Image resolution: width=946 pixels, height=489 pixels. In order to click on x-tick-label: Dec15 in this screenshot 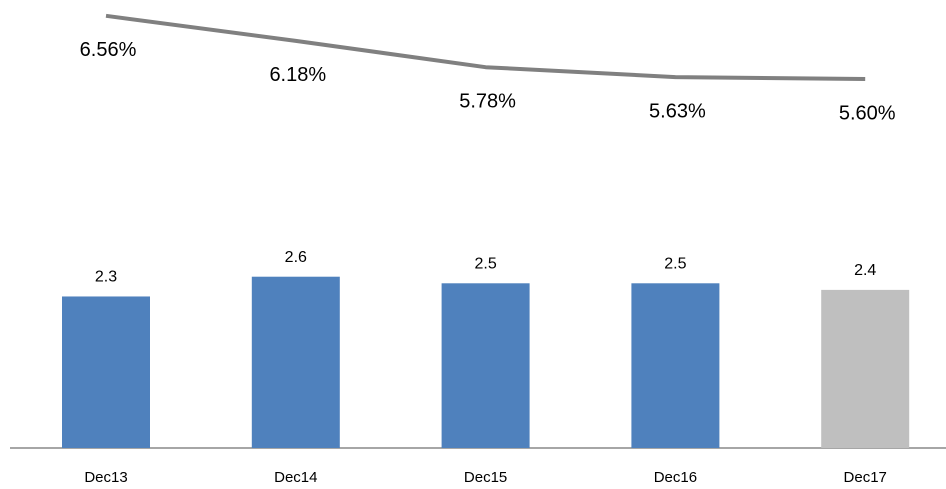, I will do `click(485, 477)`.